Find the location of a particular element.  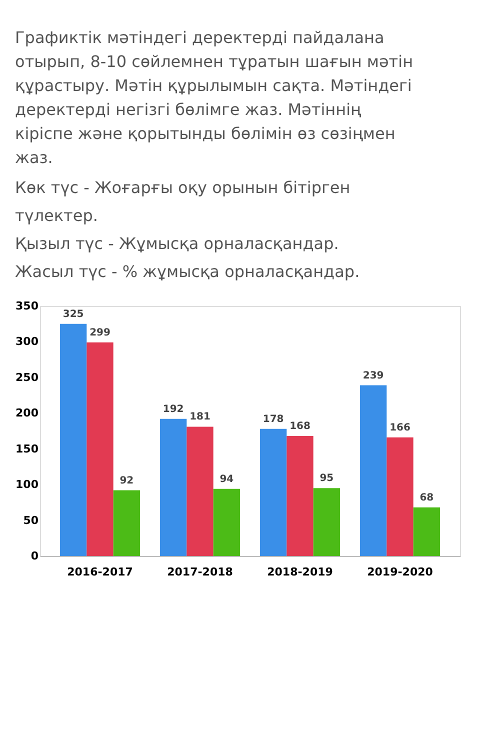

x-tick-label: 2016-2017 is located at coordinates (100, 572).